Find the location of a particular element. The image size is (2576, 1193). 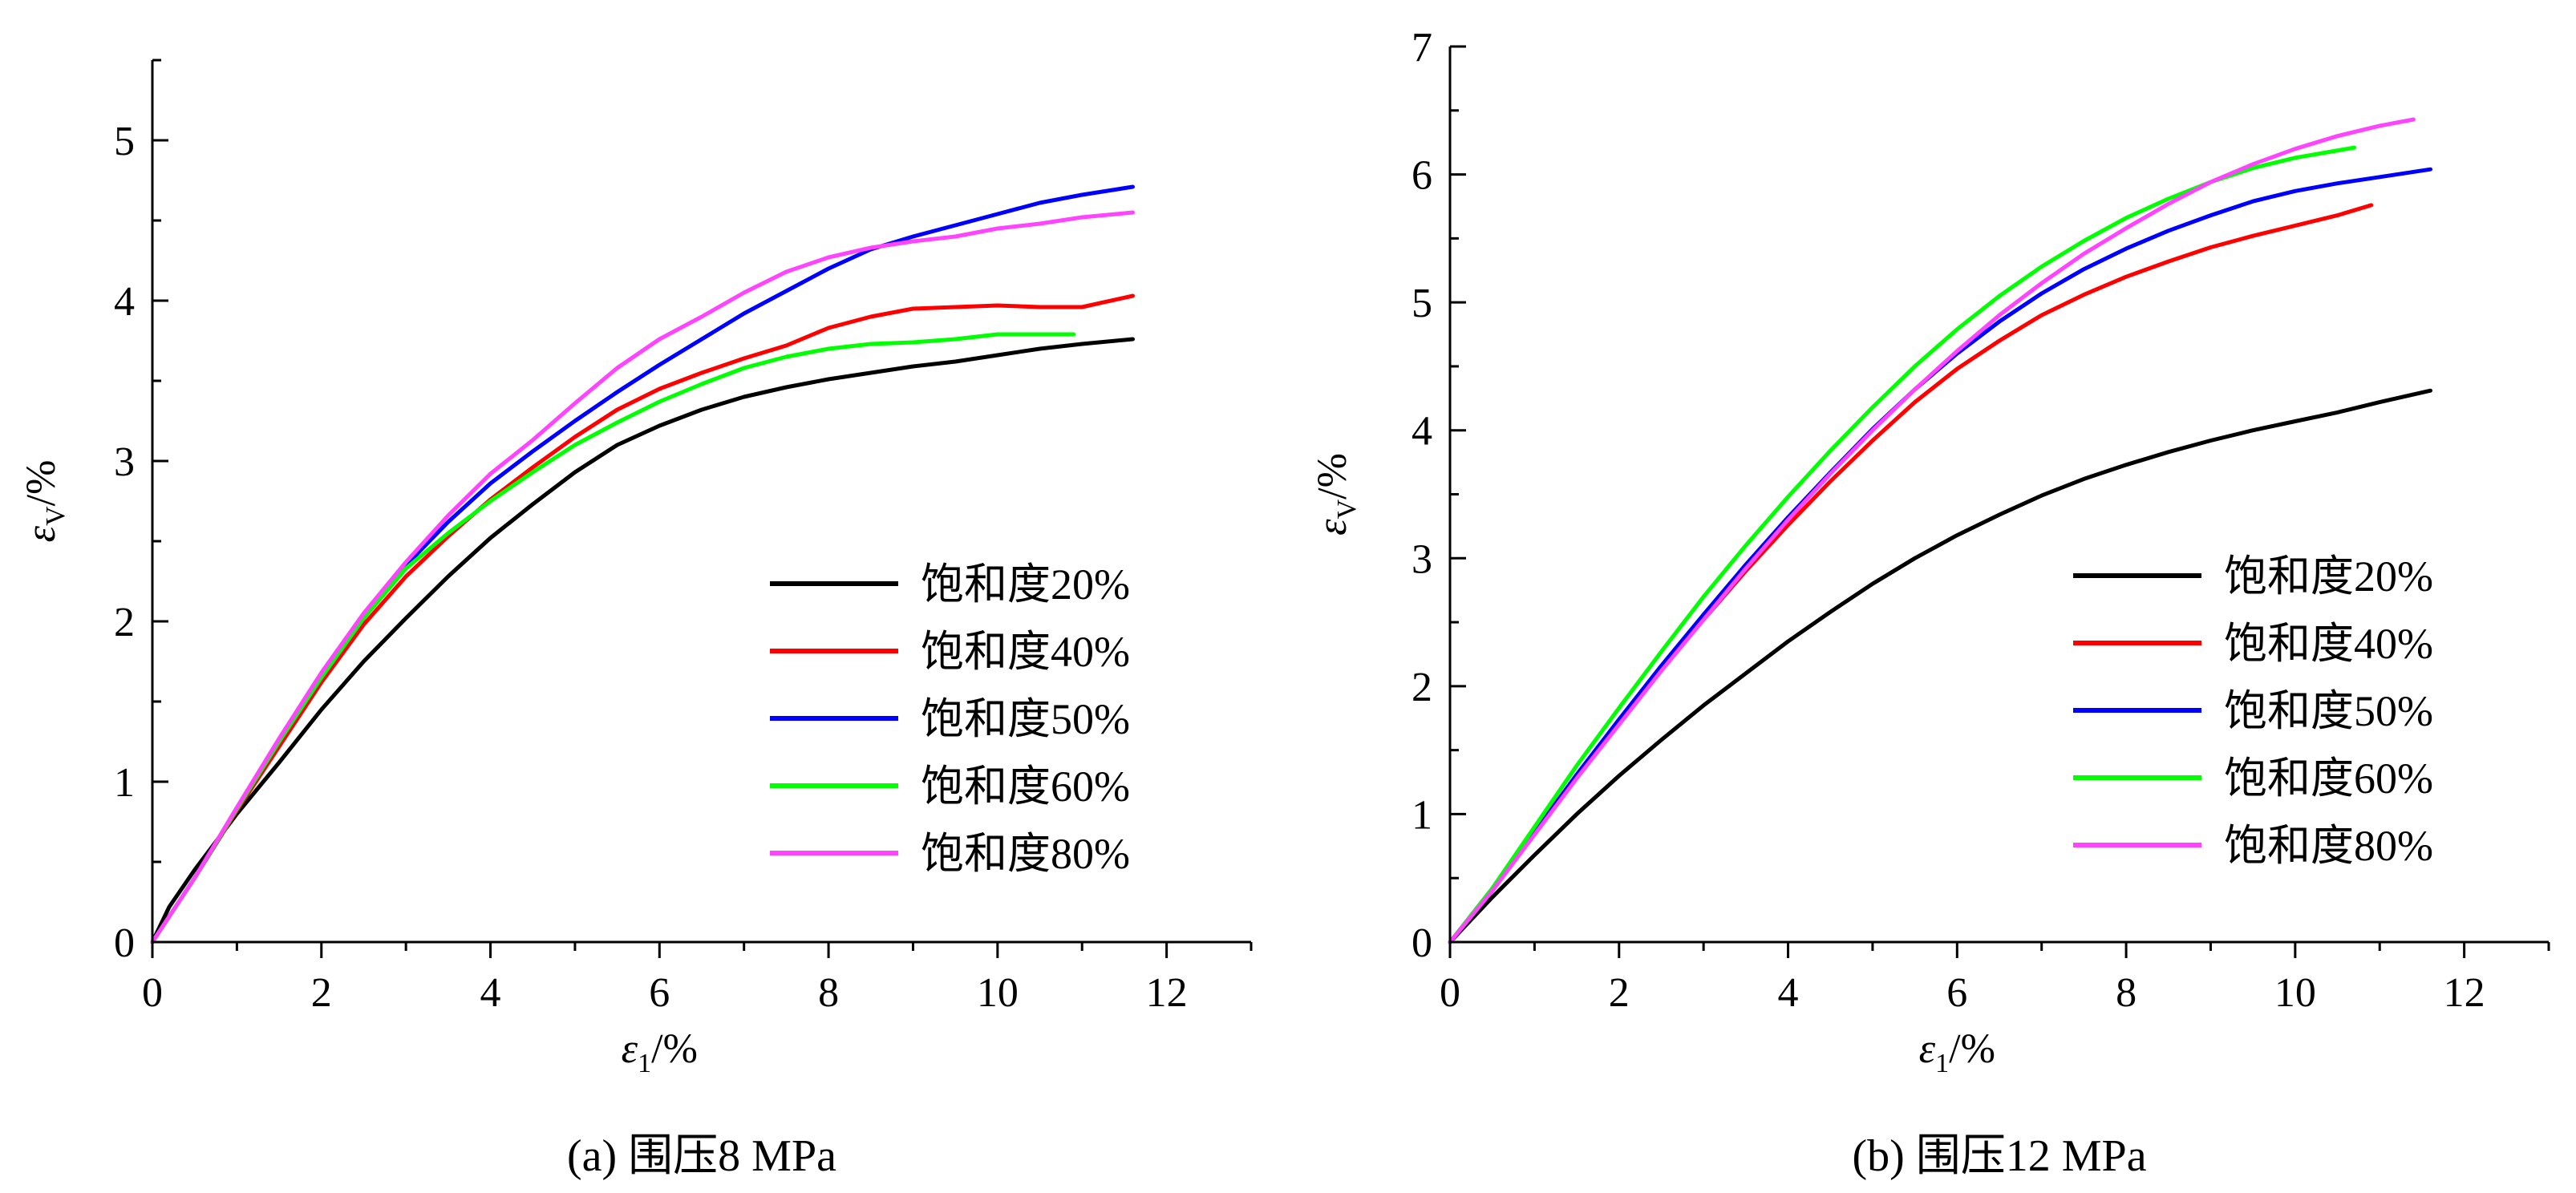

chart-caption: (b) 围压12 MPa is located at coordinates (1999, 1156).